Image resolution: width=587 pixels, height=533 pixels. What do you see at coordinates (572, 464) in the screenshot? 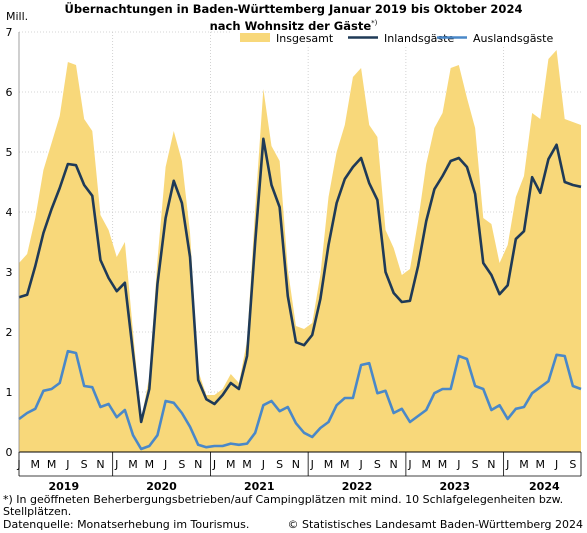
I see `x-tick-label-2024-09: S` at bounding box center [572, 464].